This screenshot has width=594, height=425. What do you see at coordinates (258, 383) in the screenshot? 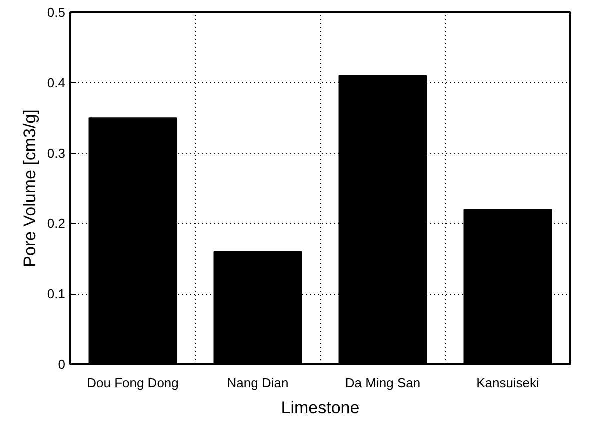
I see `x-tick-label: Nang Dian` at bounding box center [258, 383].